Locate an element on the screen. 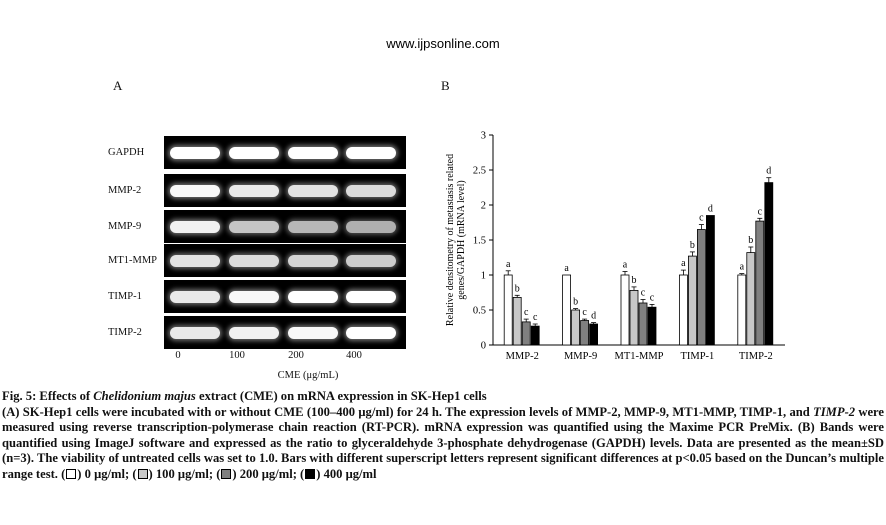 The image size is (886, 525). gel-row-label: MMP-2 is located at coordinates (125, 190).